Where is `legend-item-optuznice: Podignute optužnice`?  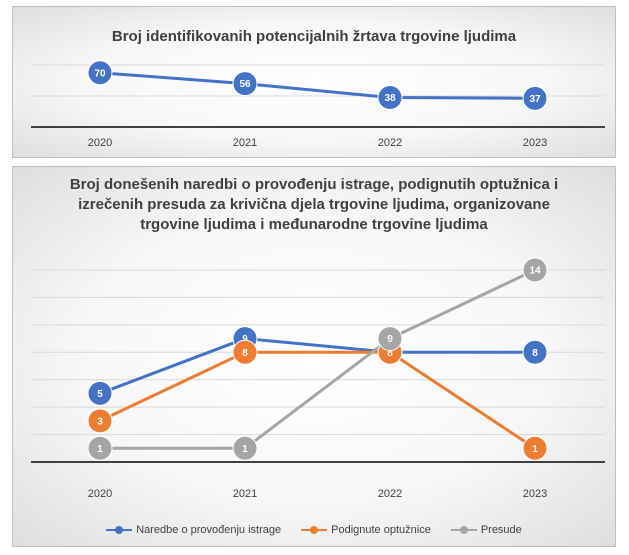 legend-item-optuznice: Podignute optužnice is located at coordinates (366, 530).